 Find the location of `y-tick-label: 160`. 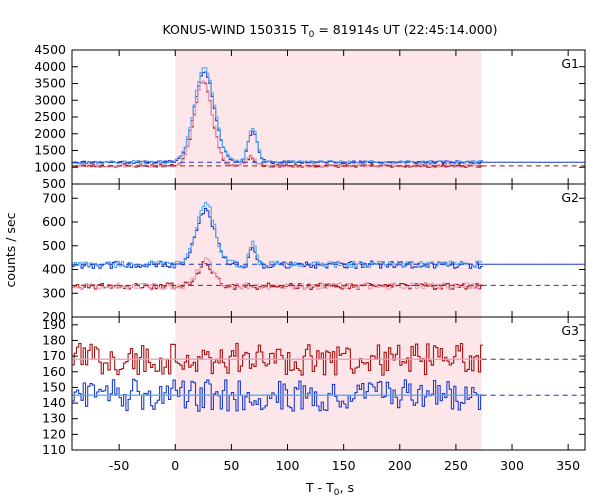

y-tick-label: 160 is located at coordinates (54, 371).